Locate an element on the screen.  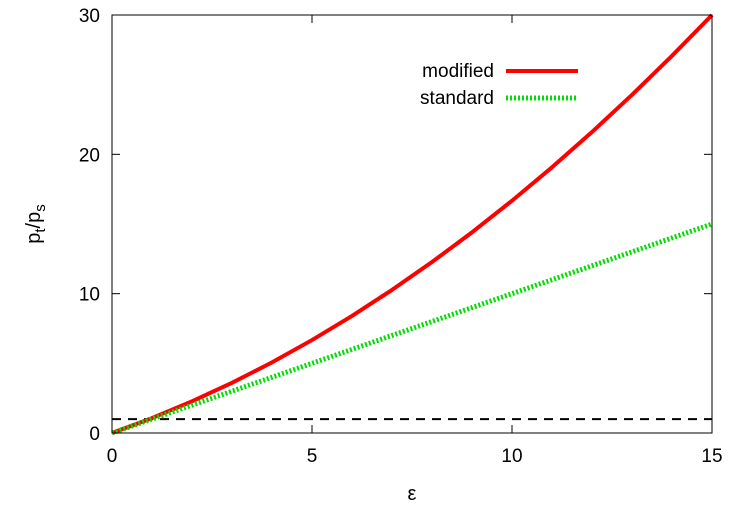
y-axis-label-sep: /p is located at coordinates (34, 220).